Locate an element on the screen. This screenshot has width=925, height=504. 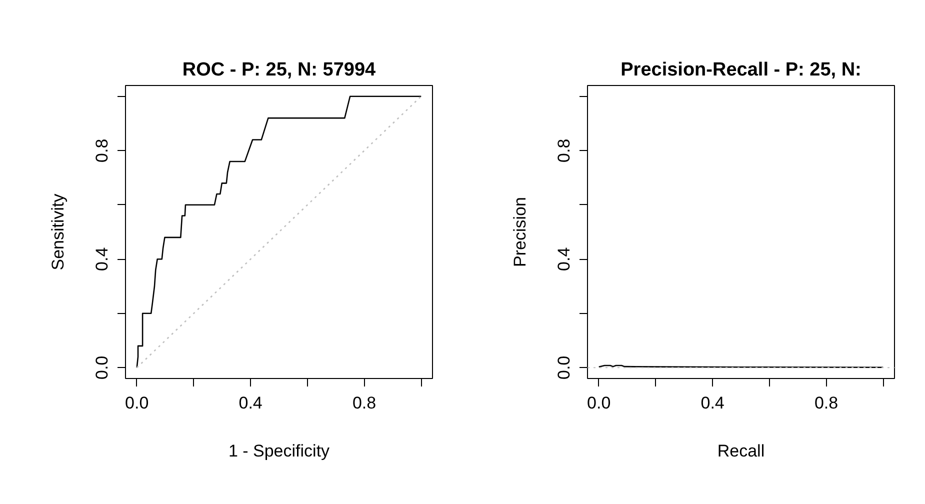
x-axis-title: 1 - Specificity is located at coordinates (279, 451).